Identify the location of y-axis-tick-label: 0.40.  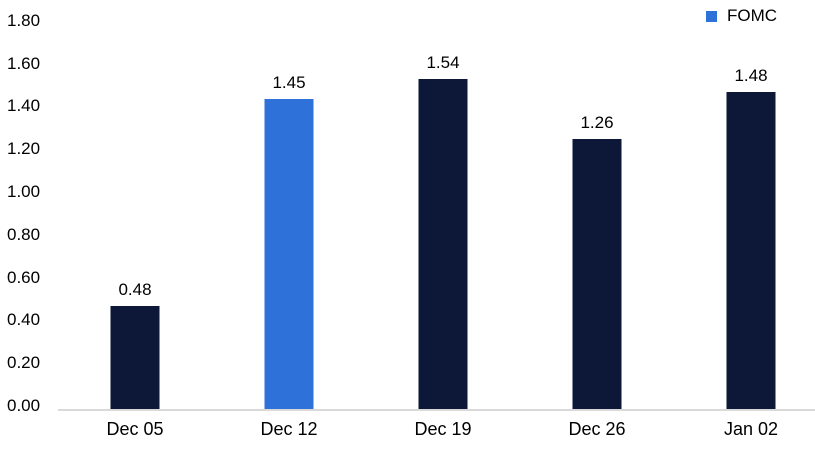
(24, 320).